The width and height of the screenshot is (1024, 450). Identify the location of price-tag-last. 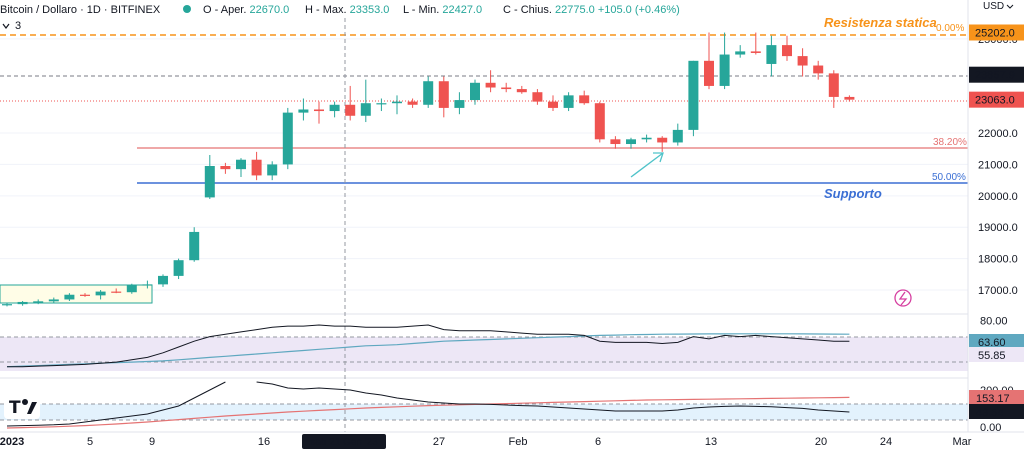
(996, 99).